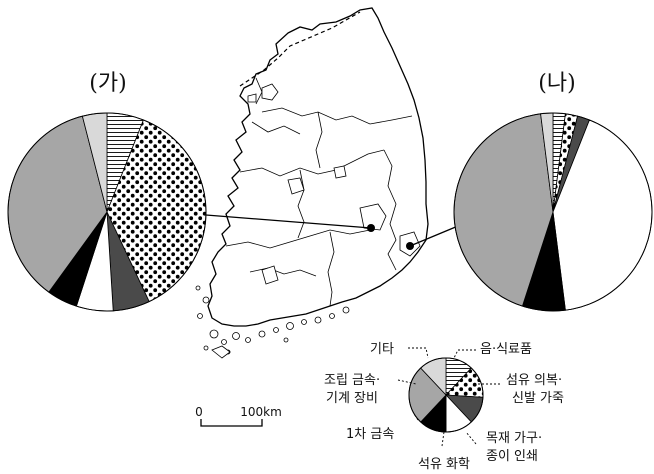  What do you see at coordinates (352, 380) in the screenshot?
I see `legend-label-assembly-1: 조립 금속·` at bounding box center [352, 380].